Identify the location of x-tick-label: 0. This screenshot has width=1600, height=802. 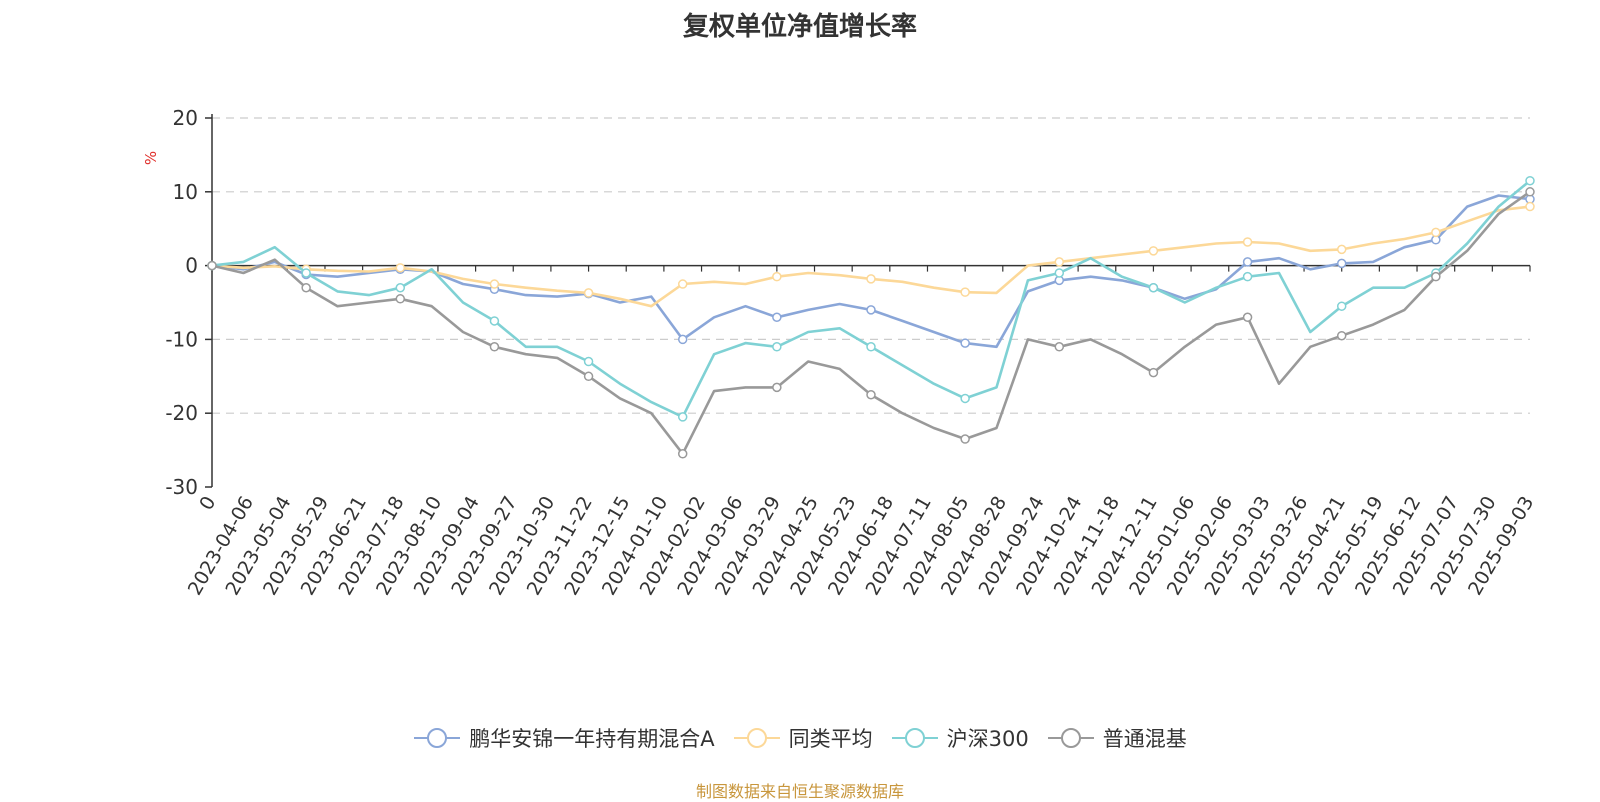
(207, 503).